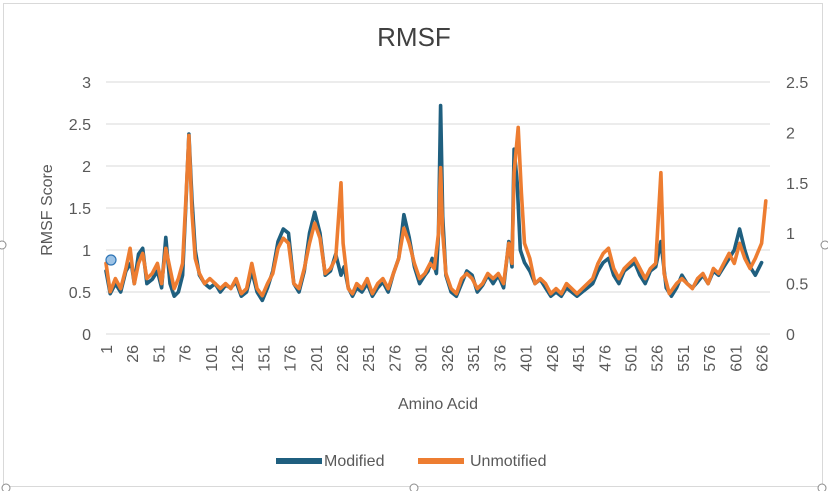 Image resolution: width=828 pixels, height=491 pixels. Describe the element at coordinates (159, 354) in the screenshot. I see `x-tick-label: 51` at that location.